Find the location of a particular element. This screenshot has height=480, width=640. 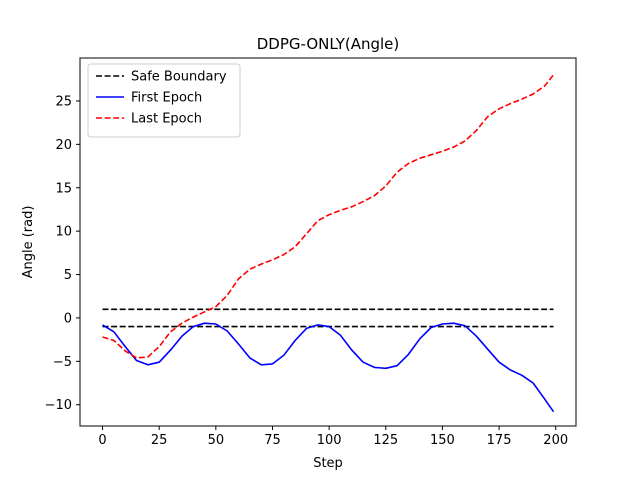

legend-label-first-epoch: First Epoch is located at coordinates (166, 98).